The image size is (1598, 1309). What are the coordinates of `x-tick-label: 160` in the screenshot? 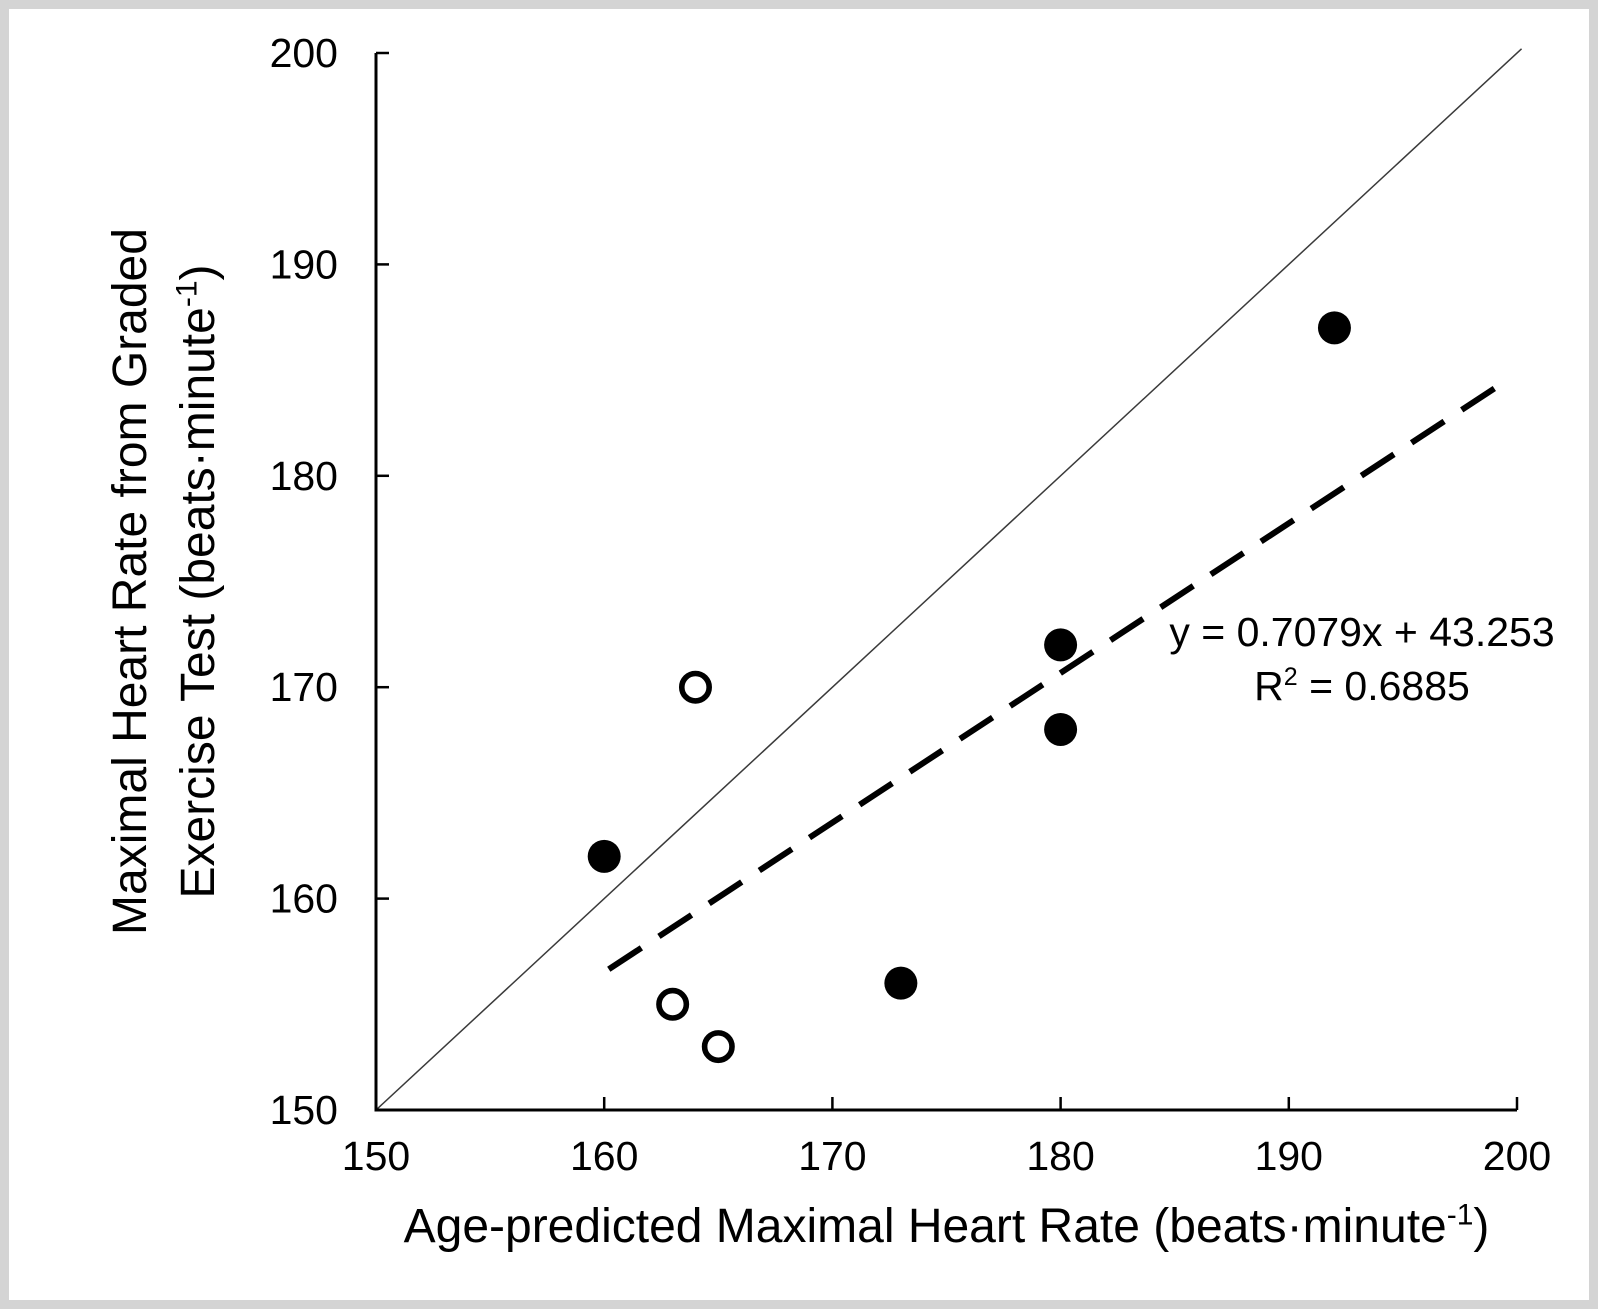 It's located at (604, 1156).